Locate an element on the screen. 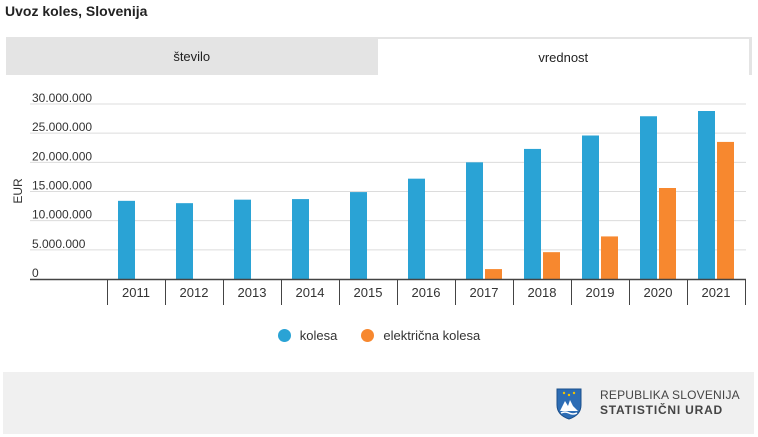  x-tick-label: 2020 is located at coordinates (658, 292).